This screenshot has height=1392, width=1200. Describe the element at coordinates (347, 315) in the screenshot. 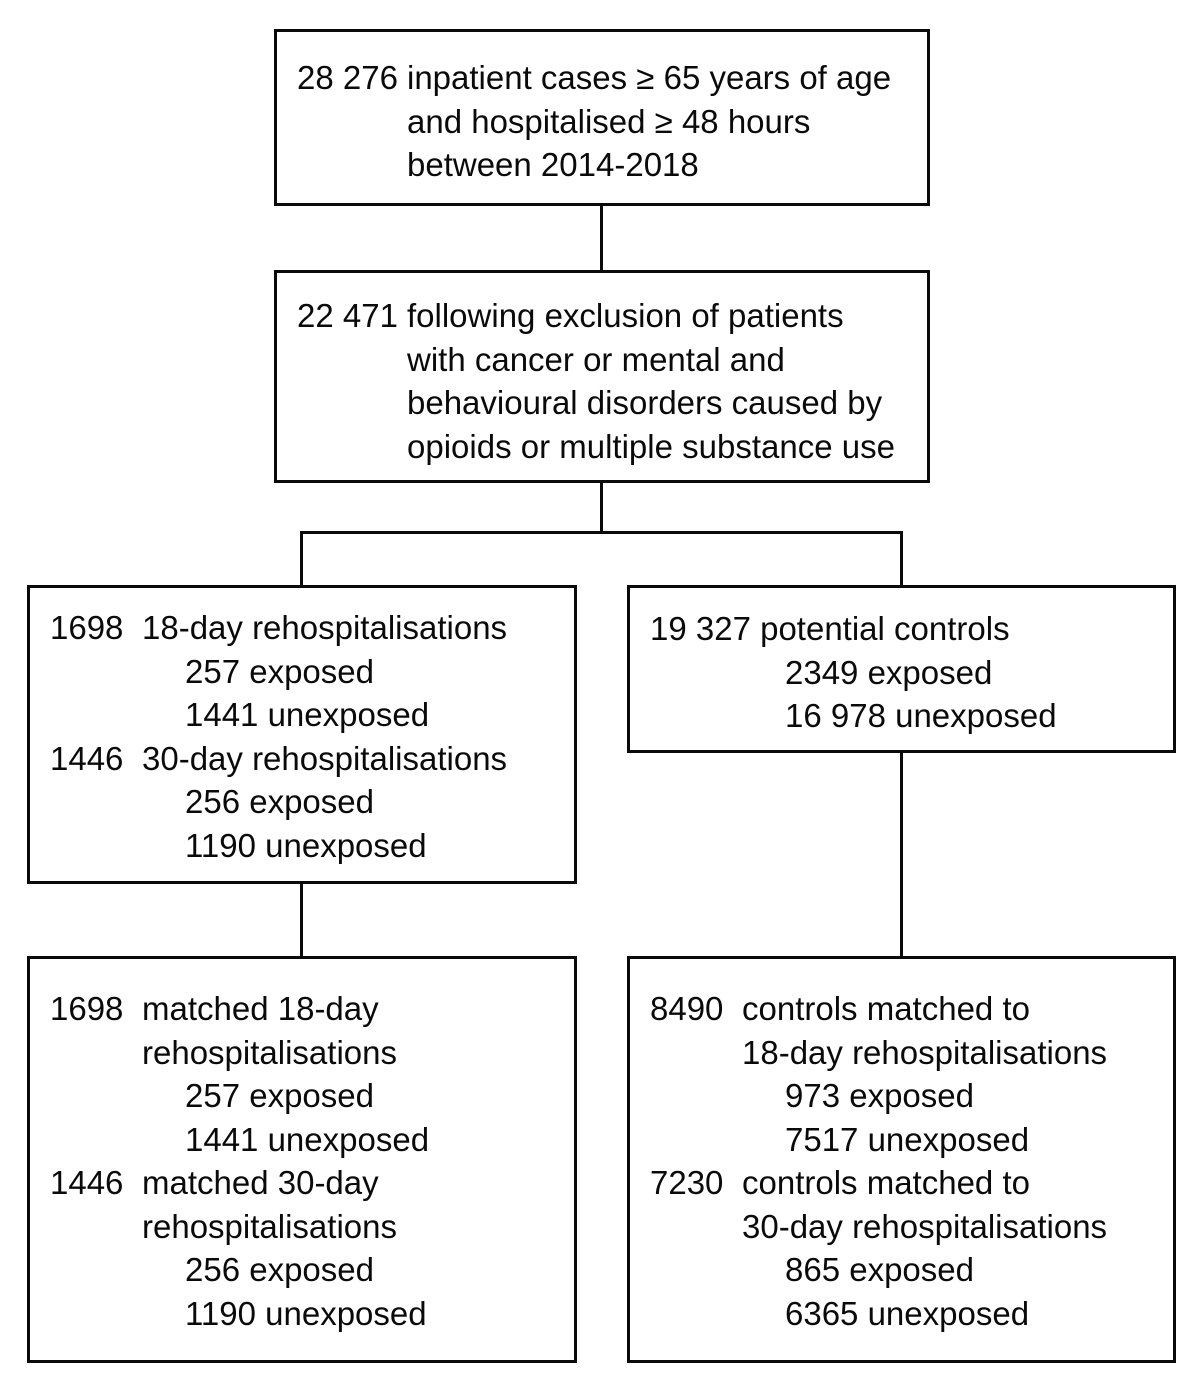

I see `count-value: 22 471` at that location.